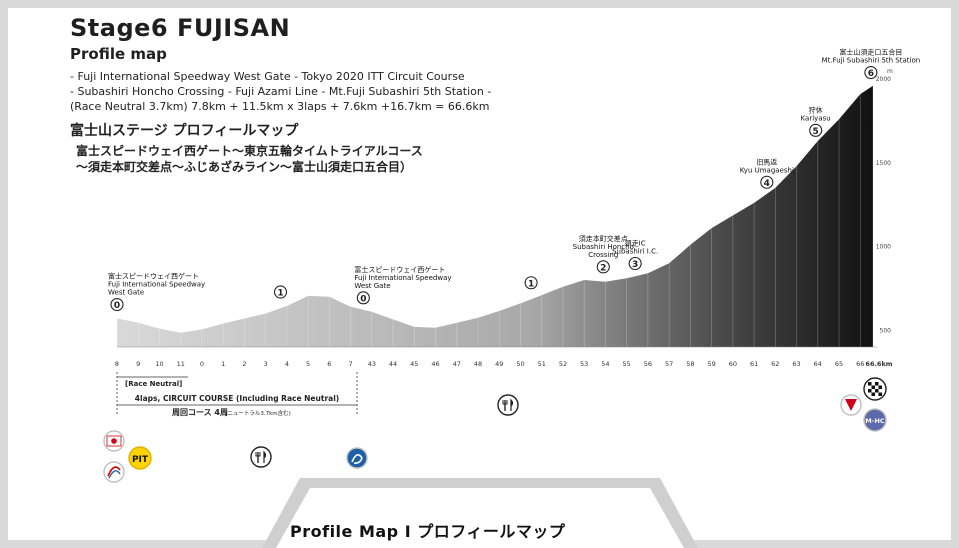  What do you see at coordinates (114, 441) in the screenshot?
I see `japan-flag-dot` at bounding box center [114, 441].